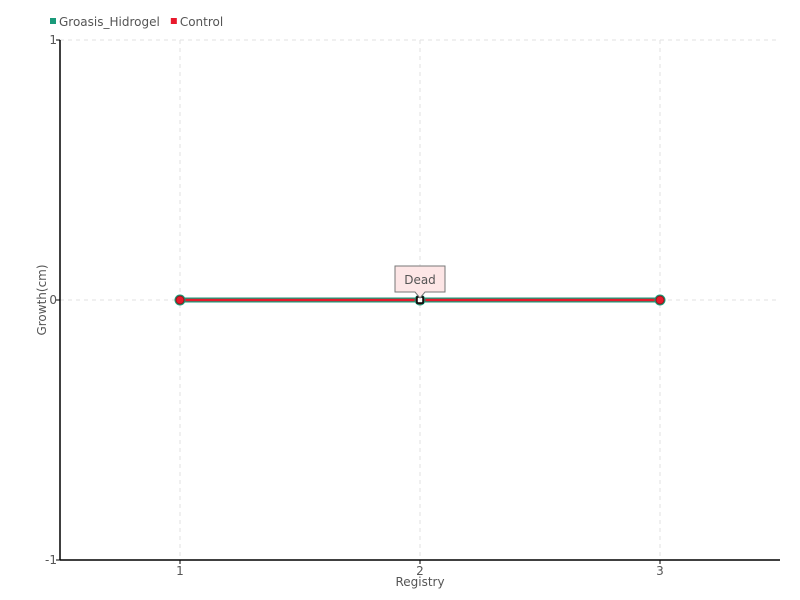  I want to click on y-tick-label: 1, so click(53, 40).